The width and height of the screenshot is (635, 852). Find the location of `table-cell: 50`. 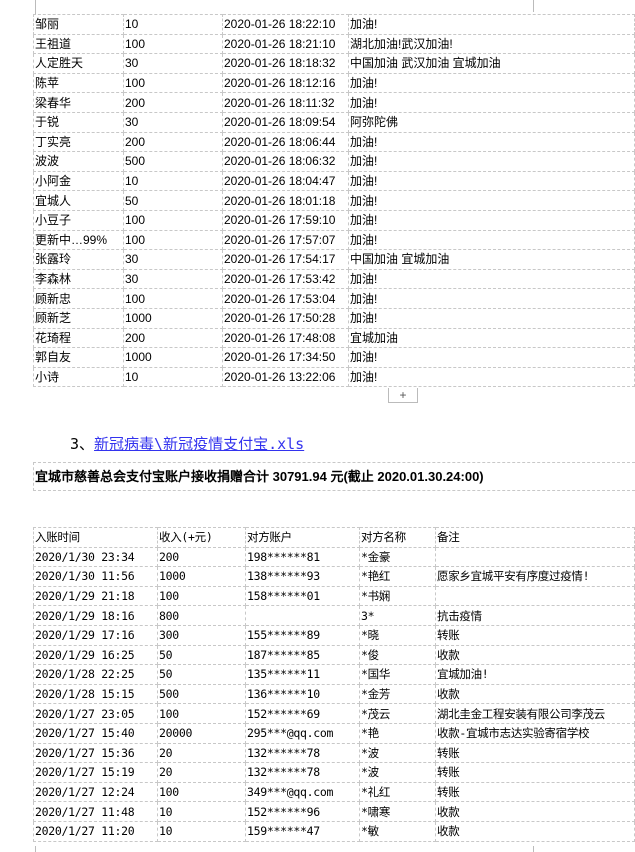

table-cell: 50 is located at coordinates (201, 674).